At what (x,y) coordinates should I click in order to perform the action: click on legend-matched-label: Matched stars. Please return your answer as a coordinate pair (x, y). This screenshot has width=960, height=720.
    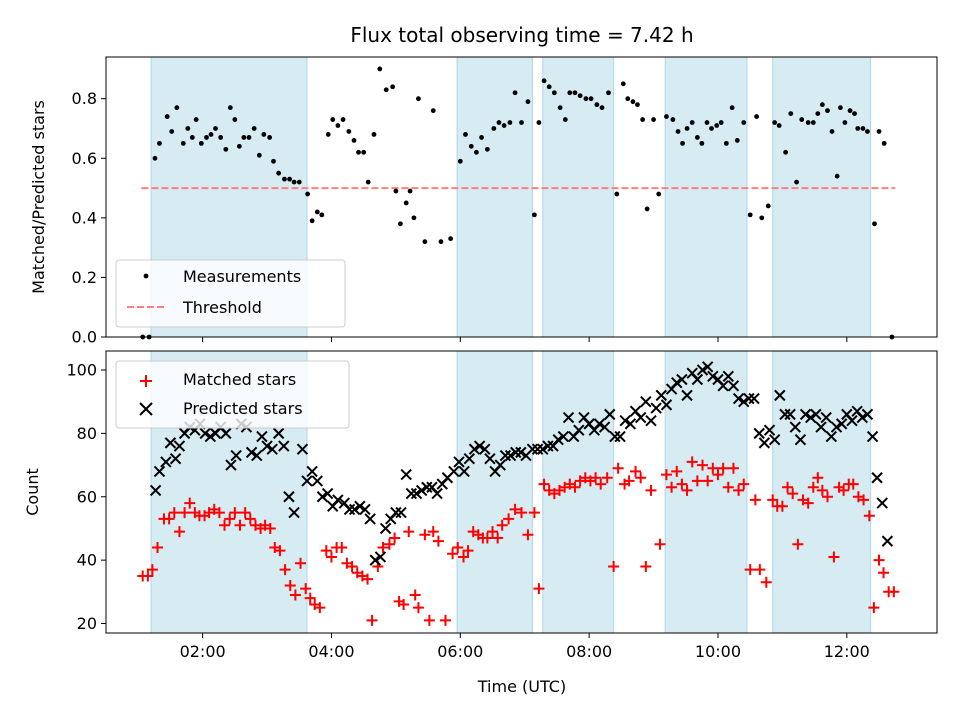
    Looking at the image, I should click on (239, 379).